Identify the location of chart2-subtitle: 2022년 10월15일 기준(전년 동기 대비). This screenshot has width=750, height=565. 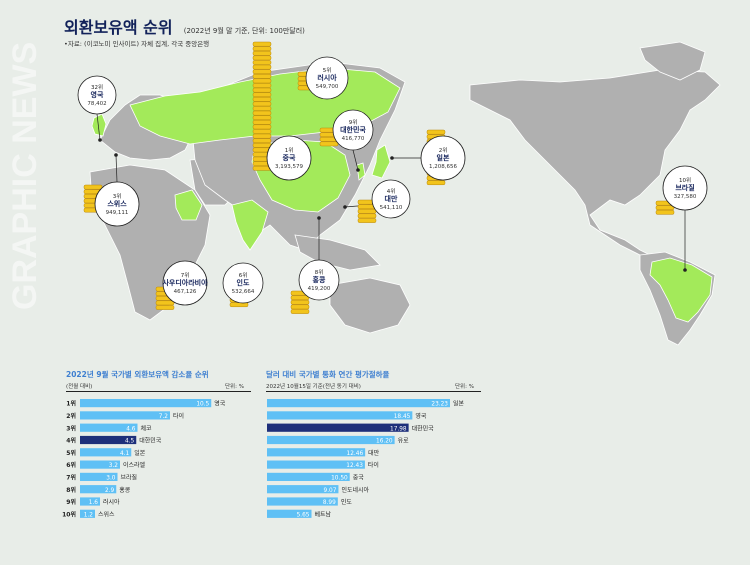
(313, 387).